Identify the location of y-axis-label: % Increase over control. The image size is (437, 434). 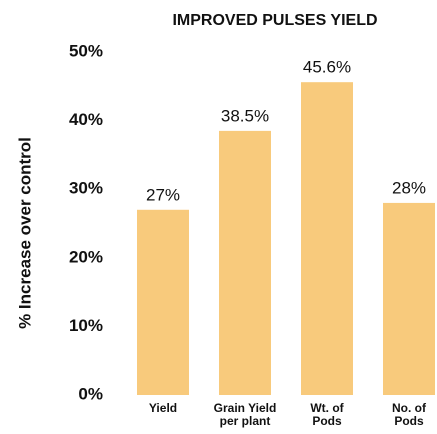
(24, 233).